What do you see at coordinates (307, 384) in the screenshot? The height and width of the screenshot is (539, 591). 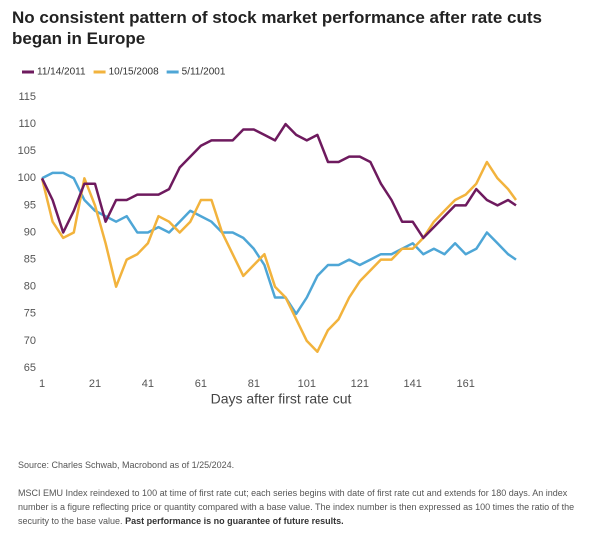 I see `x-tick-label: 101` at bounding box center [307, 384].